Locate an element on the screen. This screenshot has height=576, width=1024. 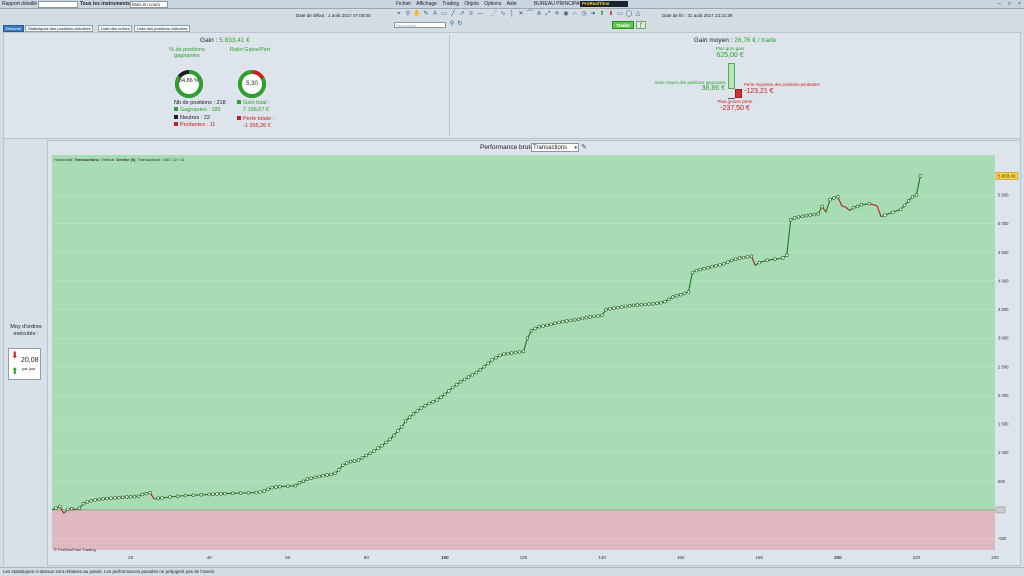
buy-arrow-icon: ⬆ is located at coordinates (602, 14).